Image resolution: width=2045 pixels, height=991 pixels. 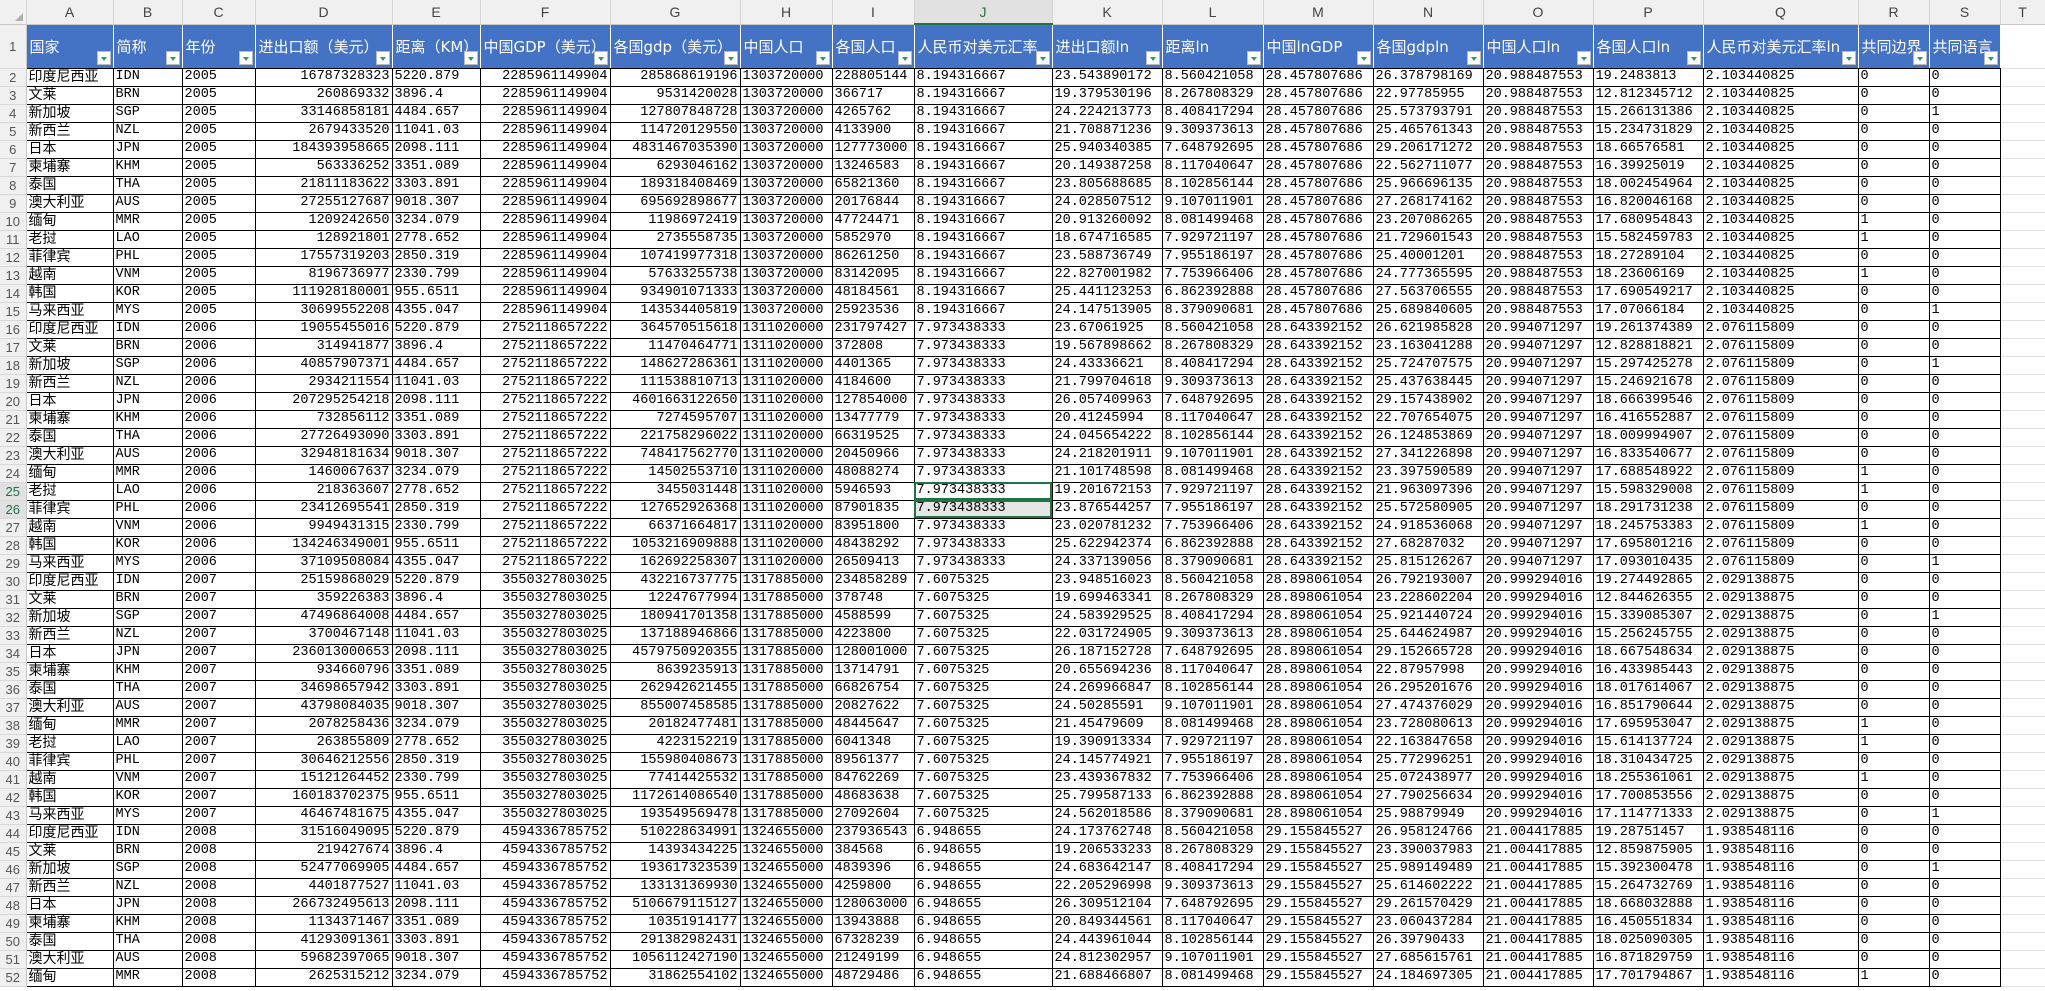 I want to click on cell-d2: 16787328323, so click(x=323, y=77).